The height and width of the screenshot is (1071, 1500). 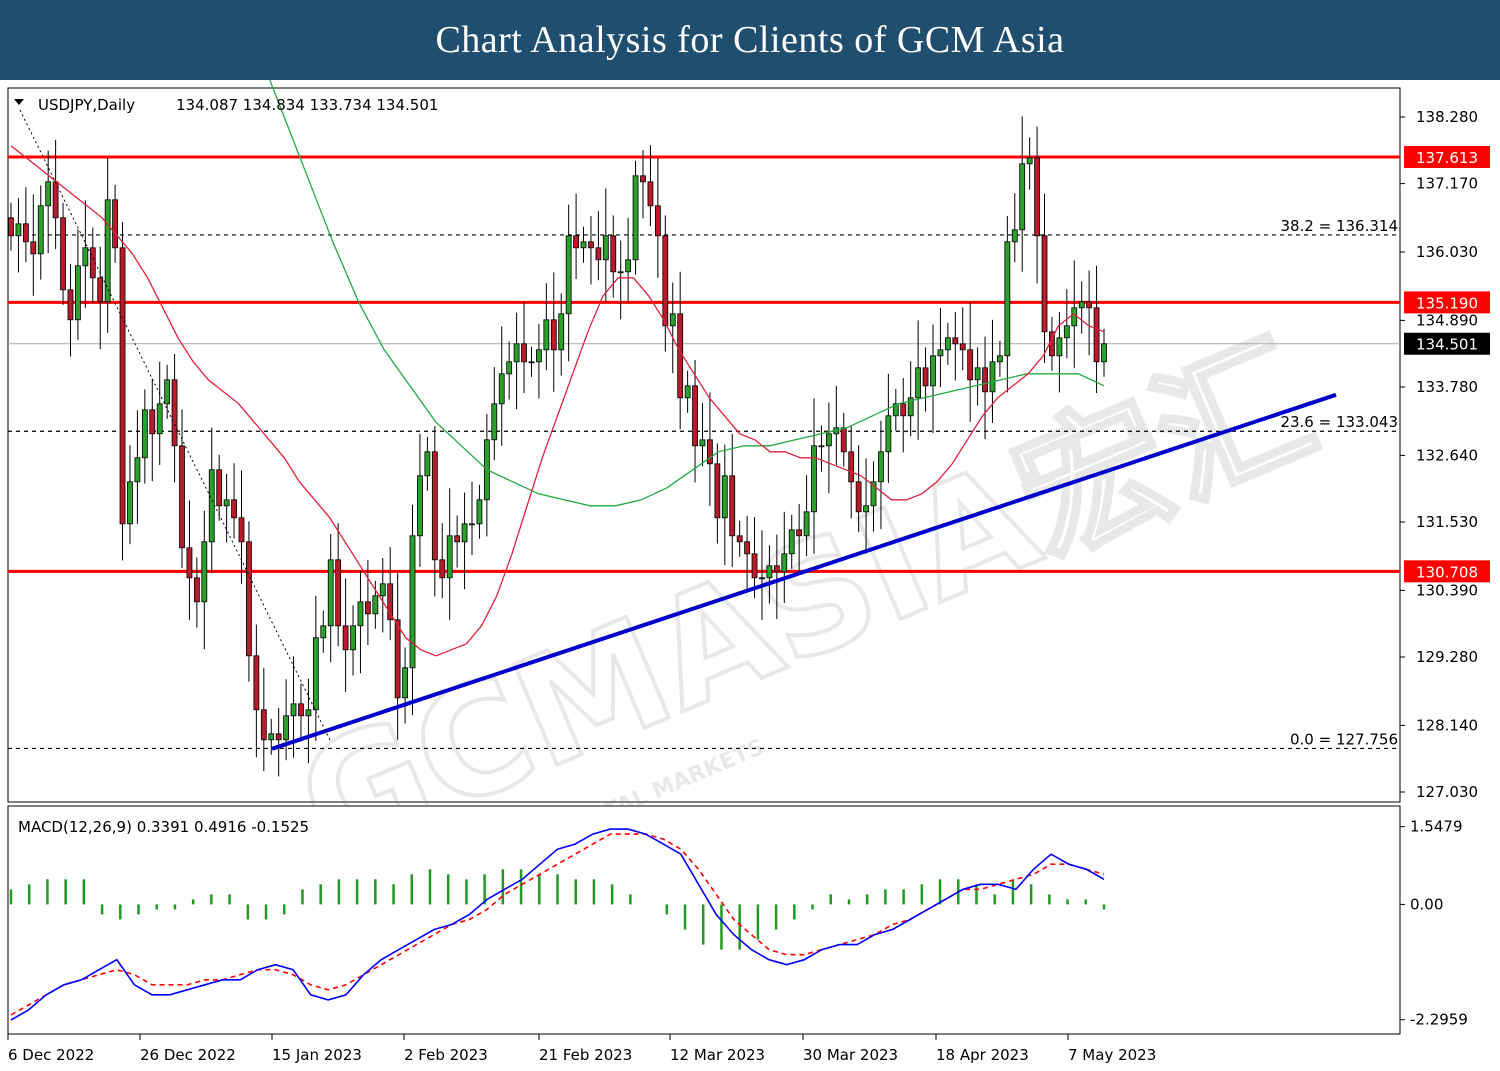 What do you see at coordinates (1344, 739) in the screenshot?
I see `fibonacci-label: 0.0 = 127.756` at bounding box center [1344, 739].